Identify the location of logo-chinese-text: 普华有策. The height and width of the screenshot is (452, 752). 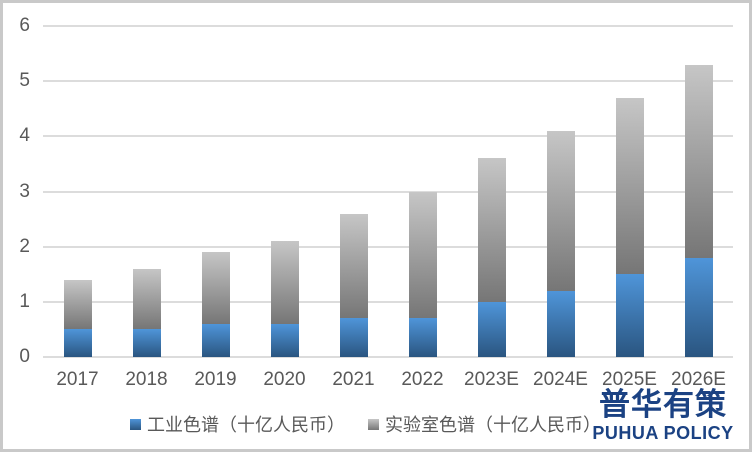
(663, 404).